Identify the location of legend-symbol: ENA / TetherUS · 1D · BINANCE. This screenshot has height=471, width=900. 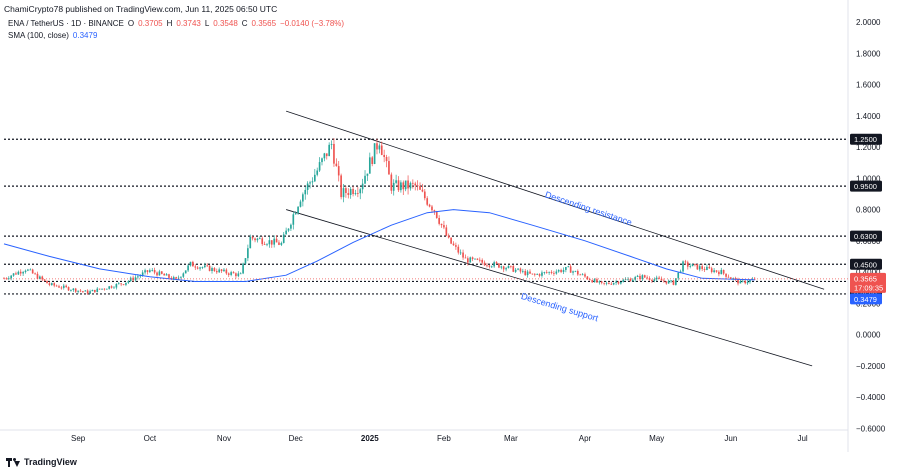
(66, 23).